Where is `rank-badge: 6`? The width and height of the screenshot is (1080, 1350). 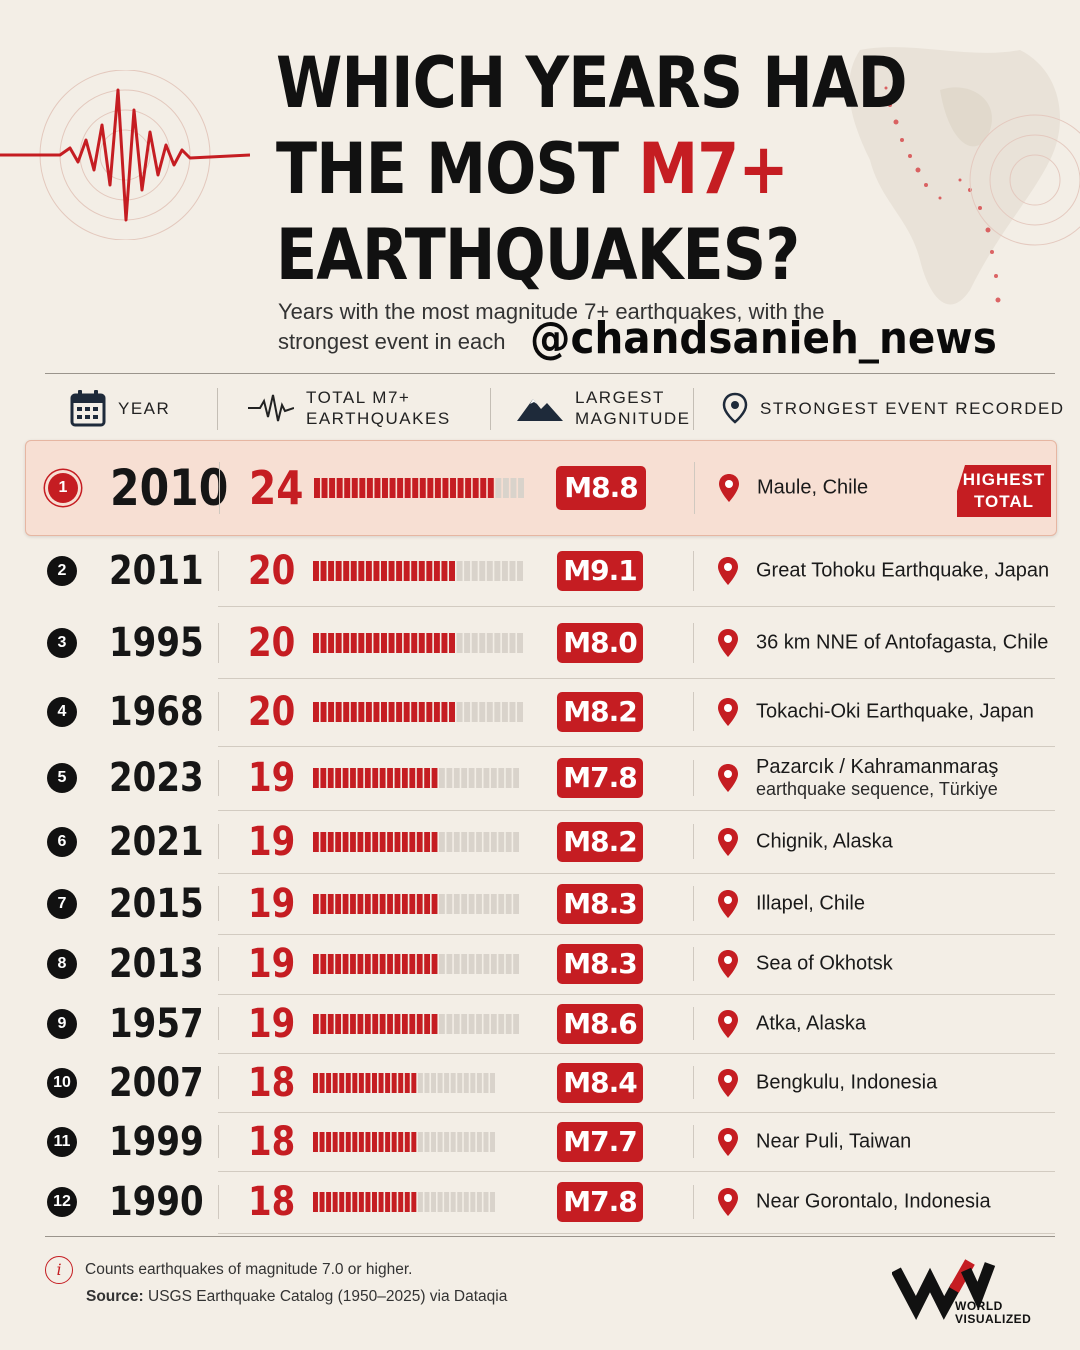 rank-badge: 6 is located at coordinates (62, 841).